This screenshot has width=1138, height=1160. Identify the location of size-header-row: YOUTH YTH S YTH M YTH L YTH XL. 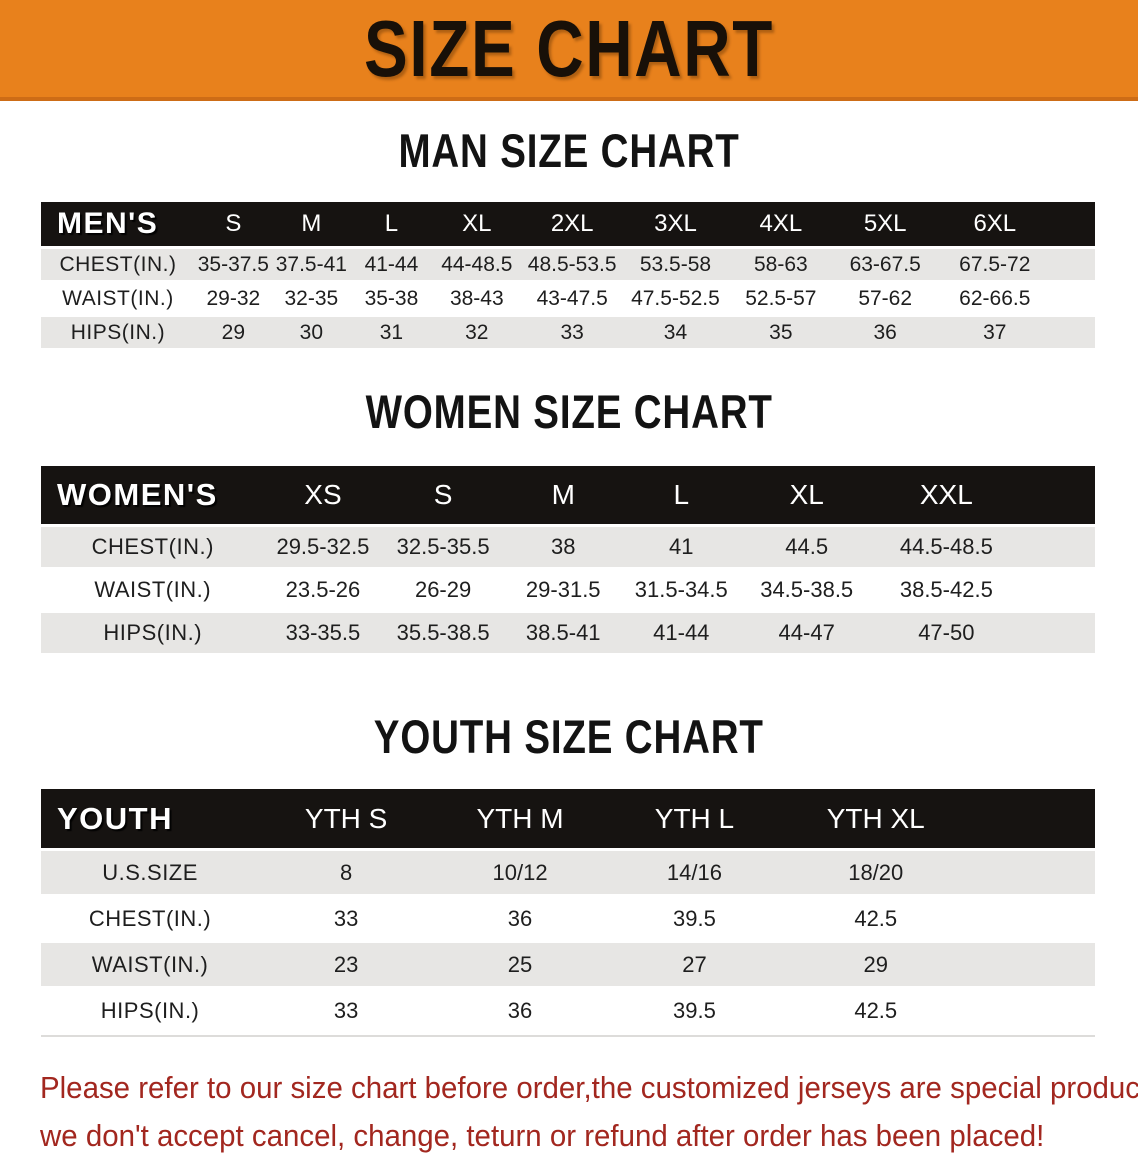
(568, 818).